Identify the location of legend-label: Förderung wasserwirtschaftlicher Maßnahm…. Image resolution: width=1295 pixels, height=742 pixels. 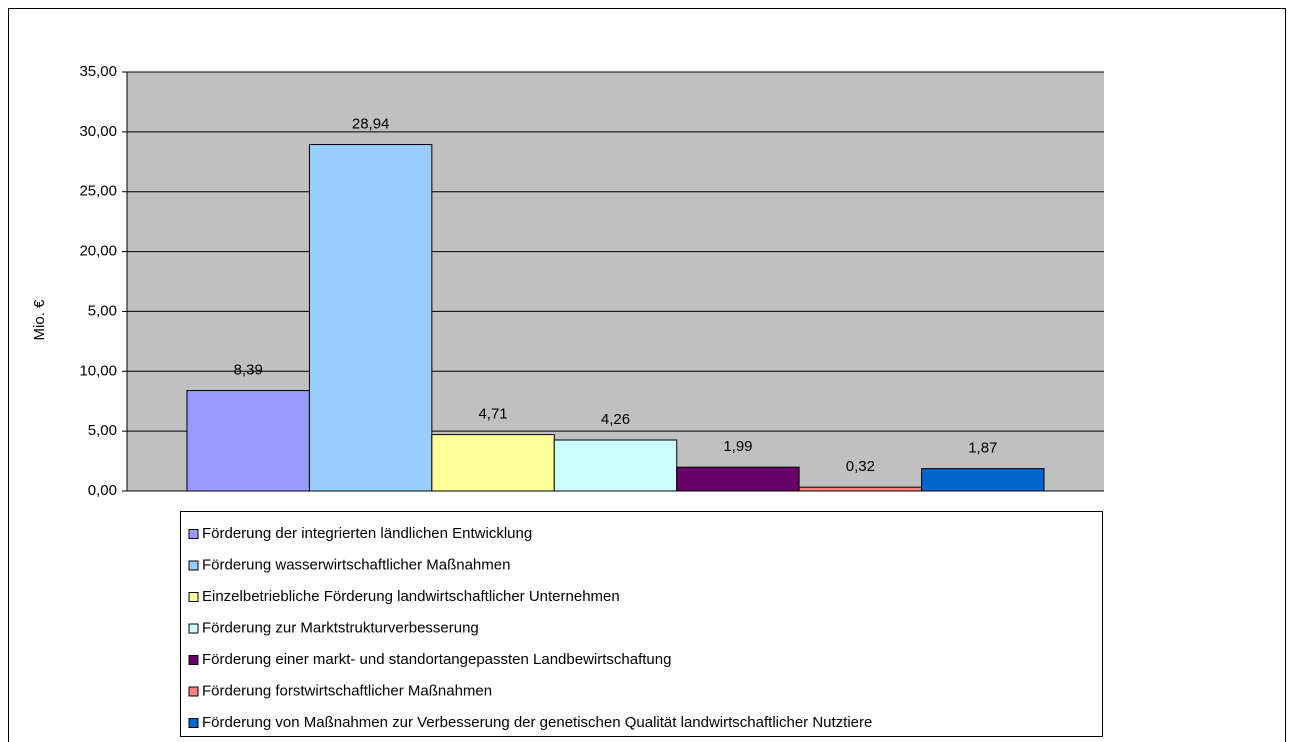
(356, 564).